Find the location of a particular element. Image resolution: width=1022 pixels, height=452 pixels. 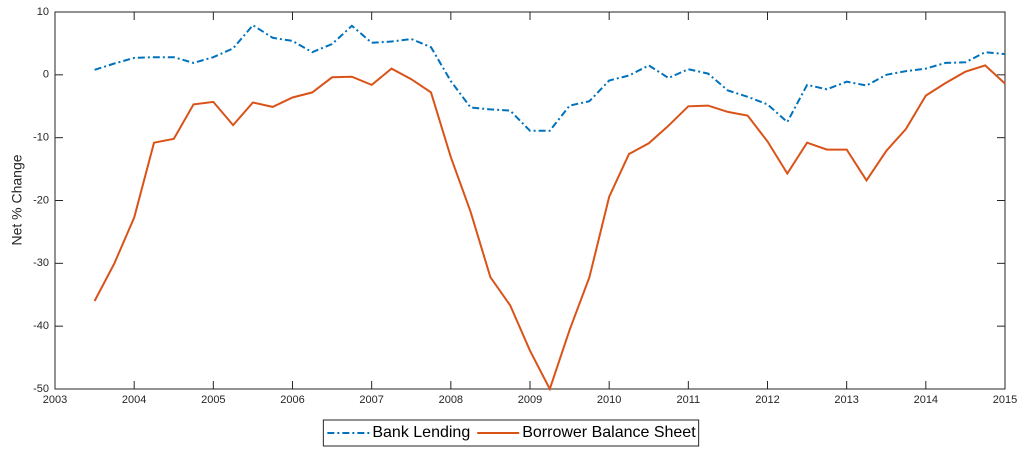

x-tick-label: 2010 is located at coordinates (609, 400).